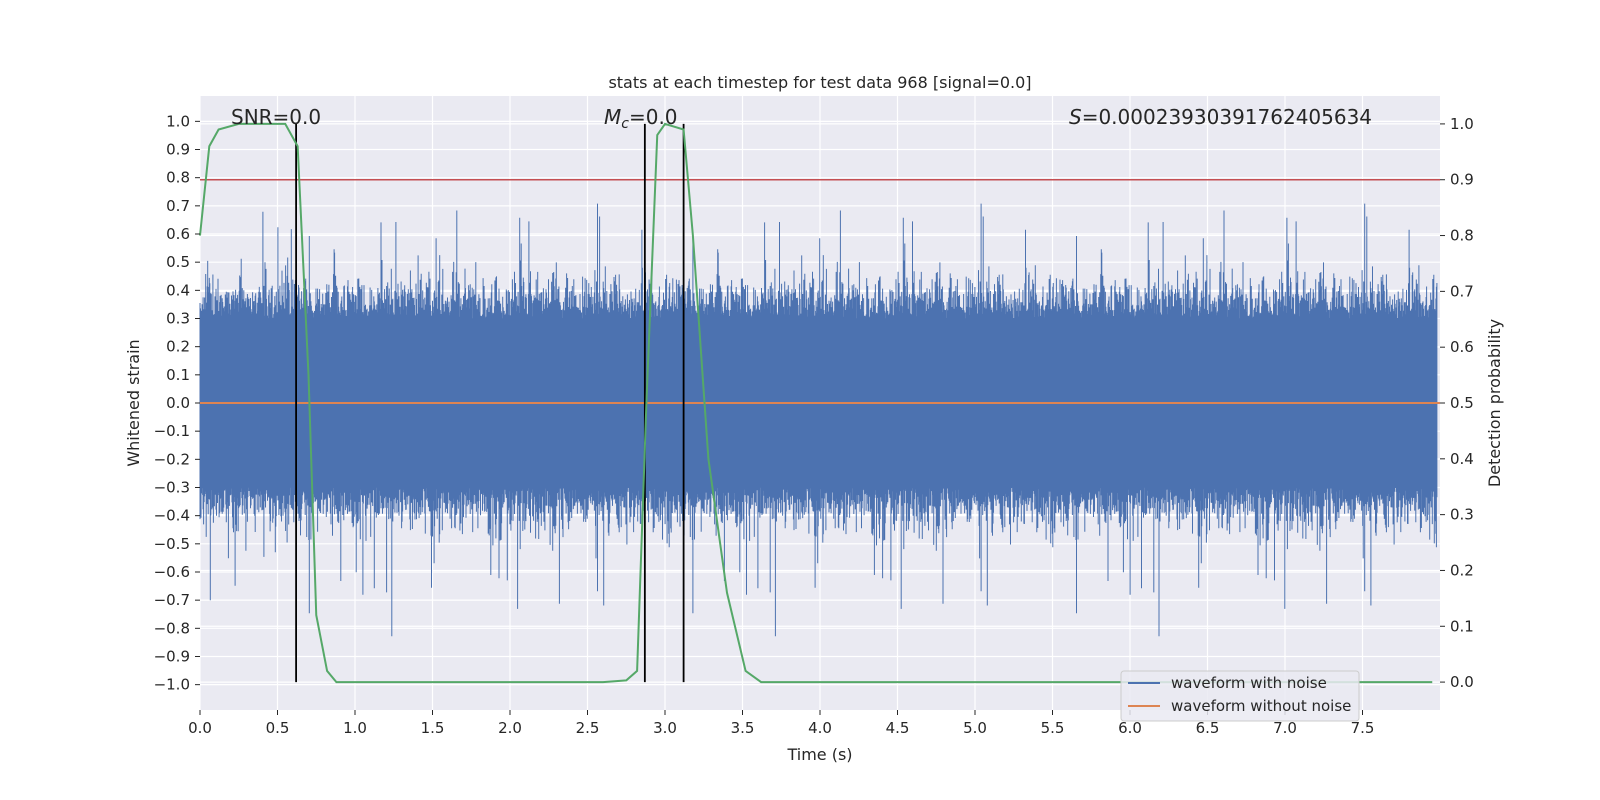  I want to click on chirp-mass-symbol: M, so click(612, 117).